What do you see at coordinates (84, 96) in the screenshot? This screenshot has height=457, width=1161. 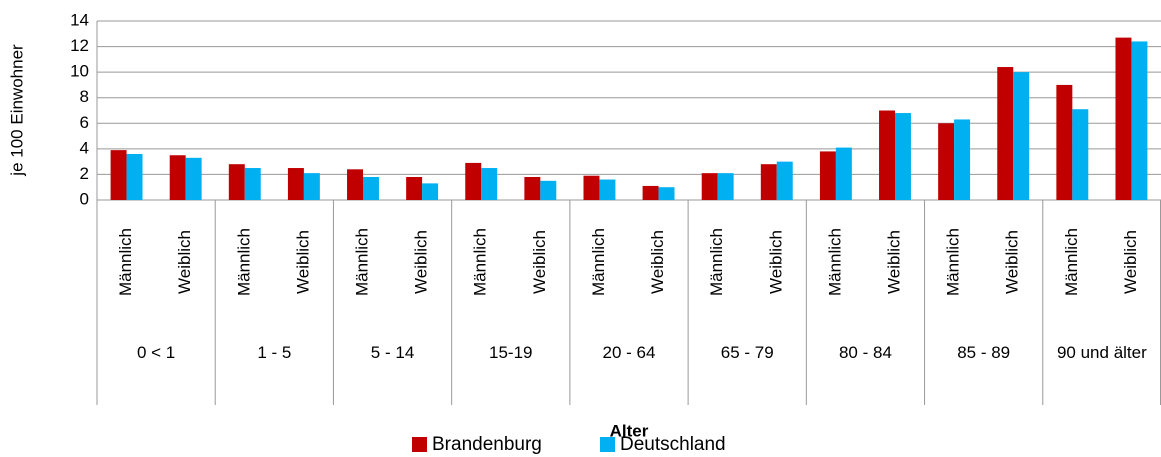 I see `y-tick-label: 8` at bounding box center [84, 96].